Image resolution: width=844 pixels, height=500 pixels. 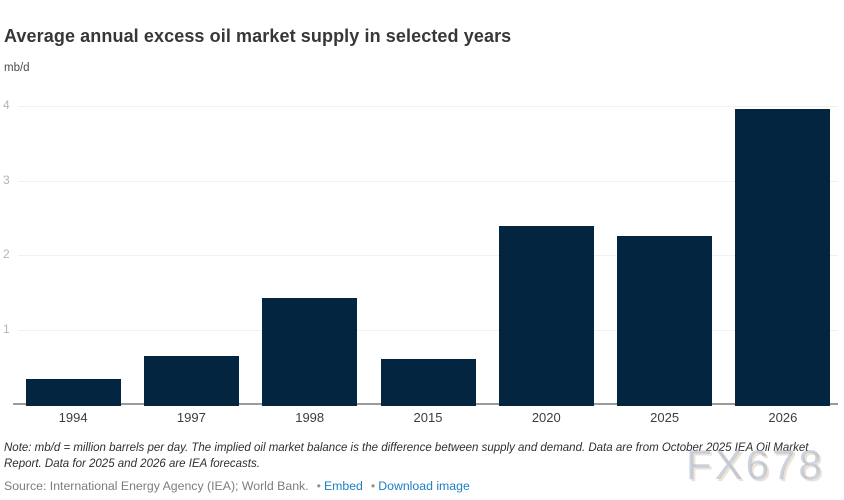 What do you see at coordinates (191, 381) in the screenshot?
I see `bar-1997` at bounding box center [191, 381].